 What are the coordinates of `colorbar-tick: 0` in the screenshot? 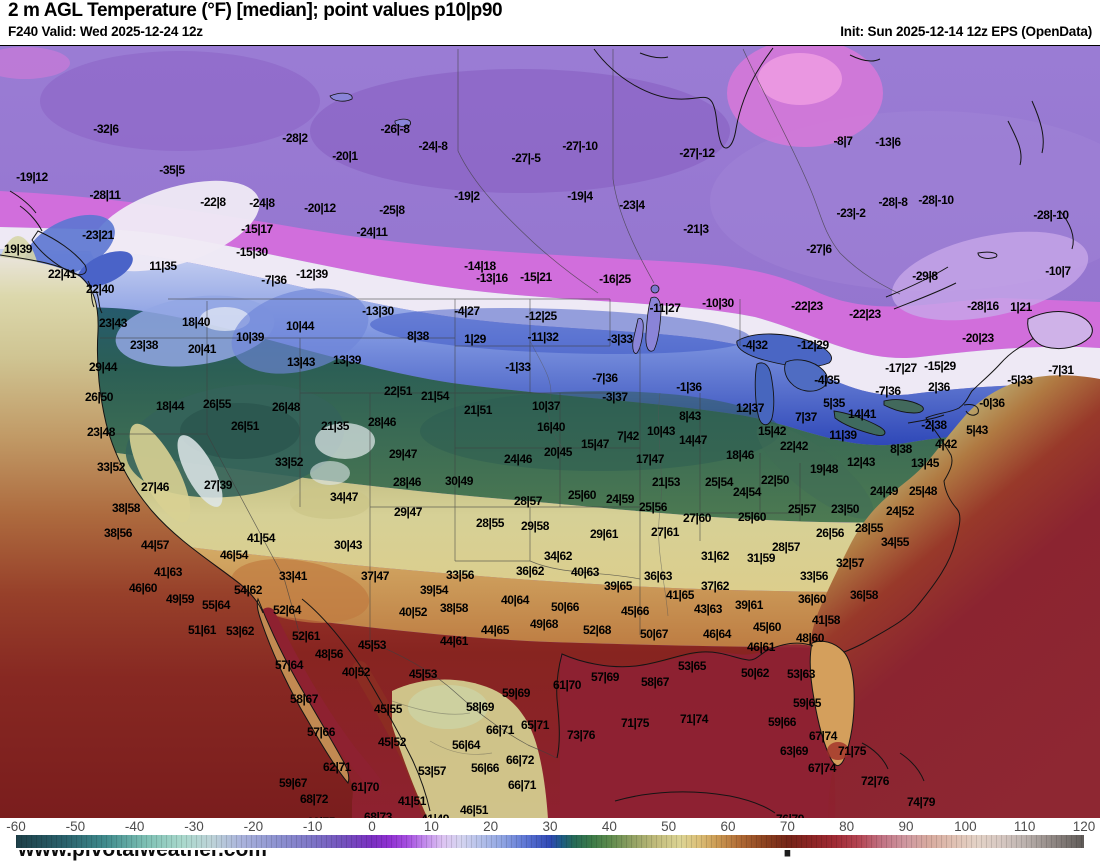 It's located at (372, 826).